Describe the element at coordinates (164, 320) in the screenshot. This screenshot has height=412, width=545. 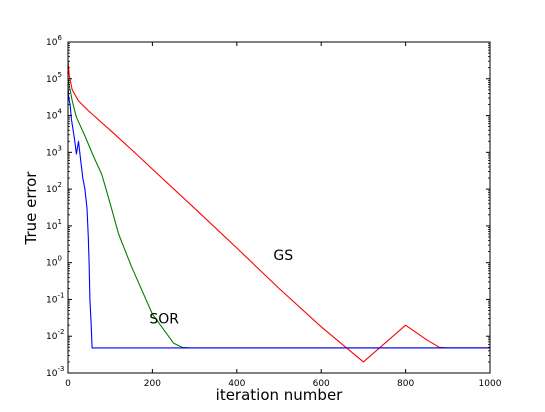
I see `annotation-sor: SOR` at that location.